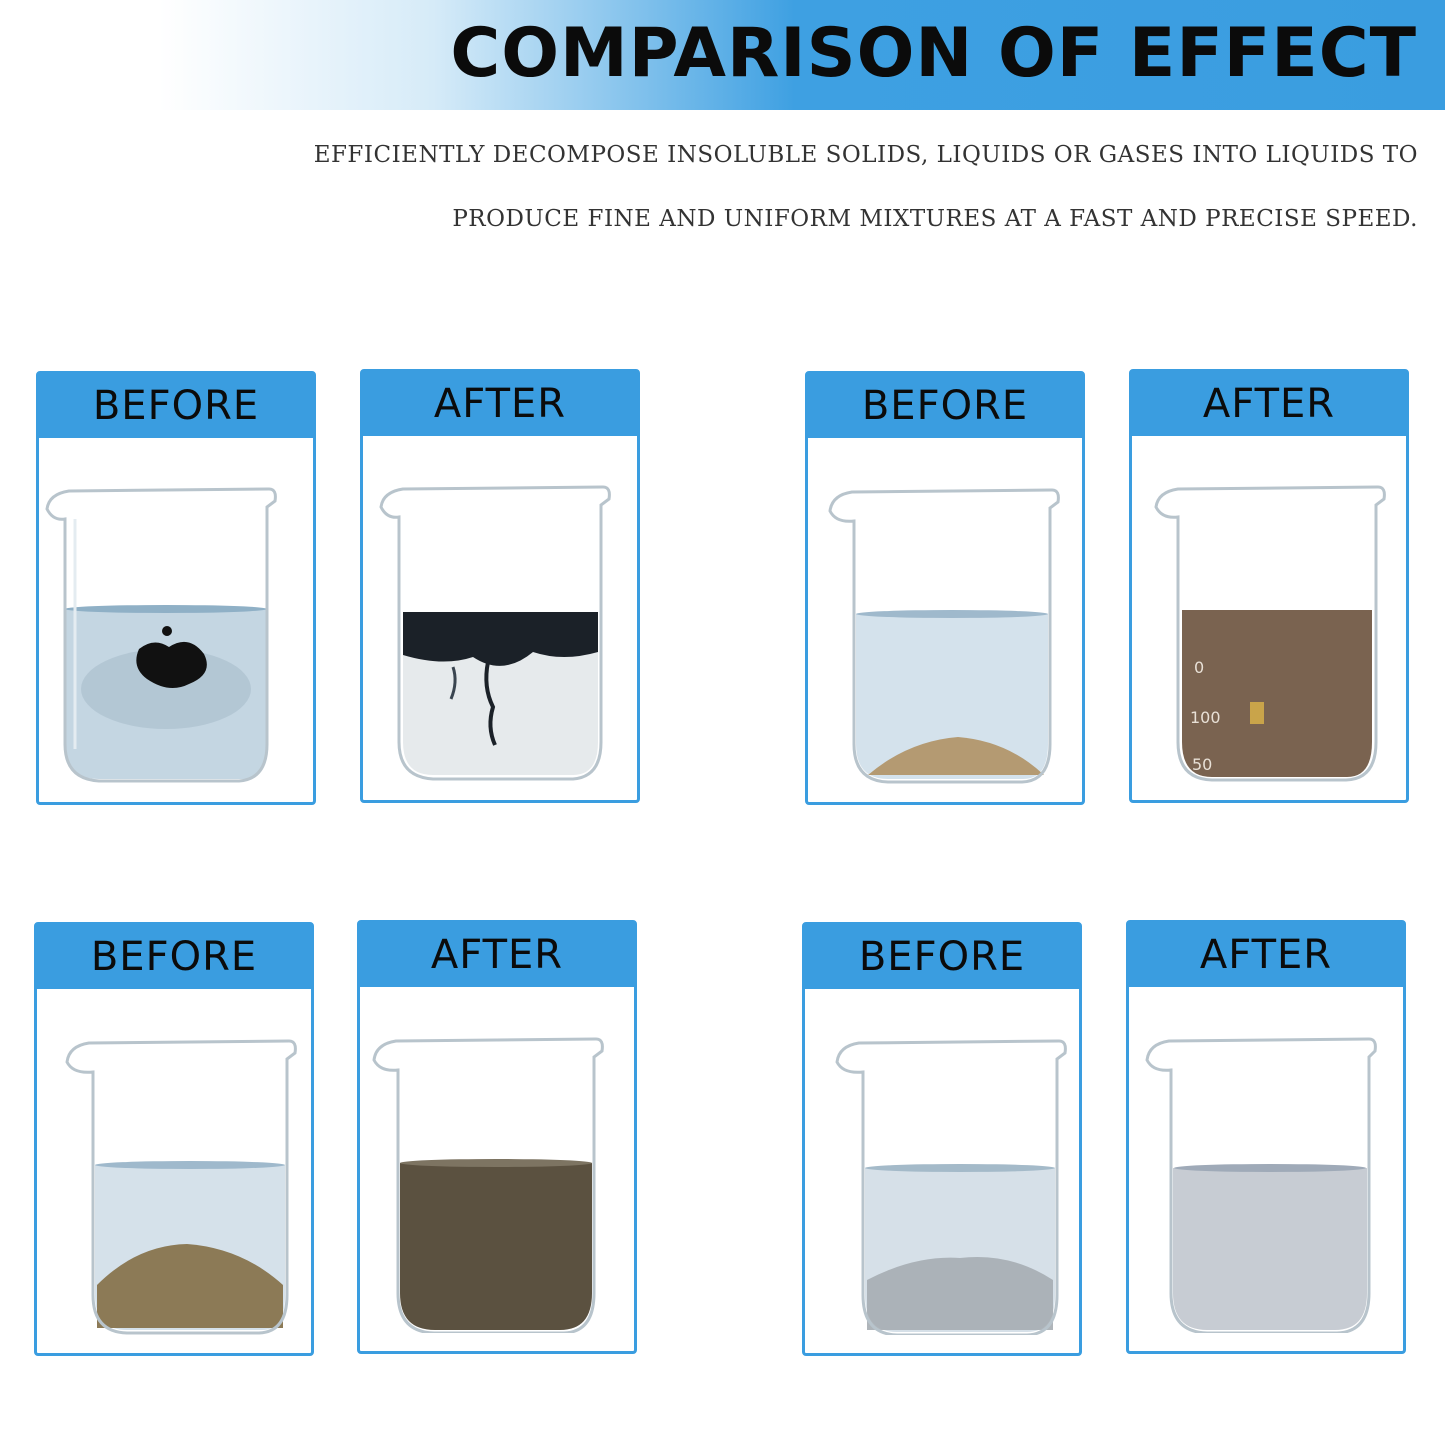 The height and width of the screenshot is (1445, 1445). I want to click on before-card-2: BEFORE, so click(945, 588).